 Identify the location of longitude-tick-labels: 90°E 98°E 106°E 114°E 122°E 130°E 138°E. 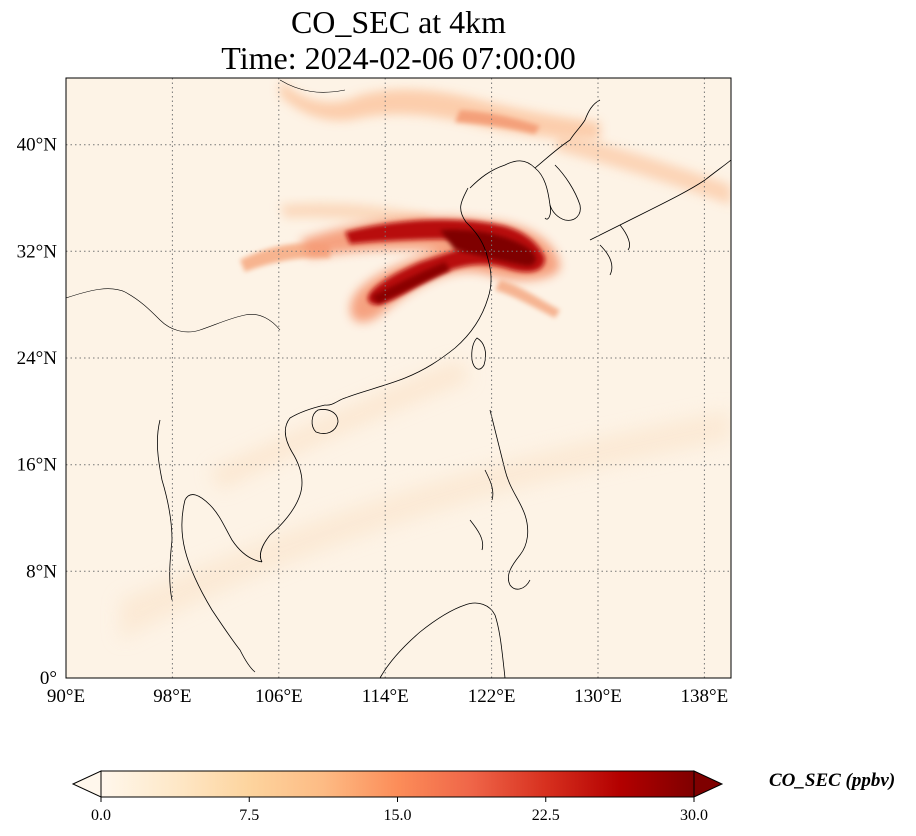
(387, 696).